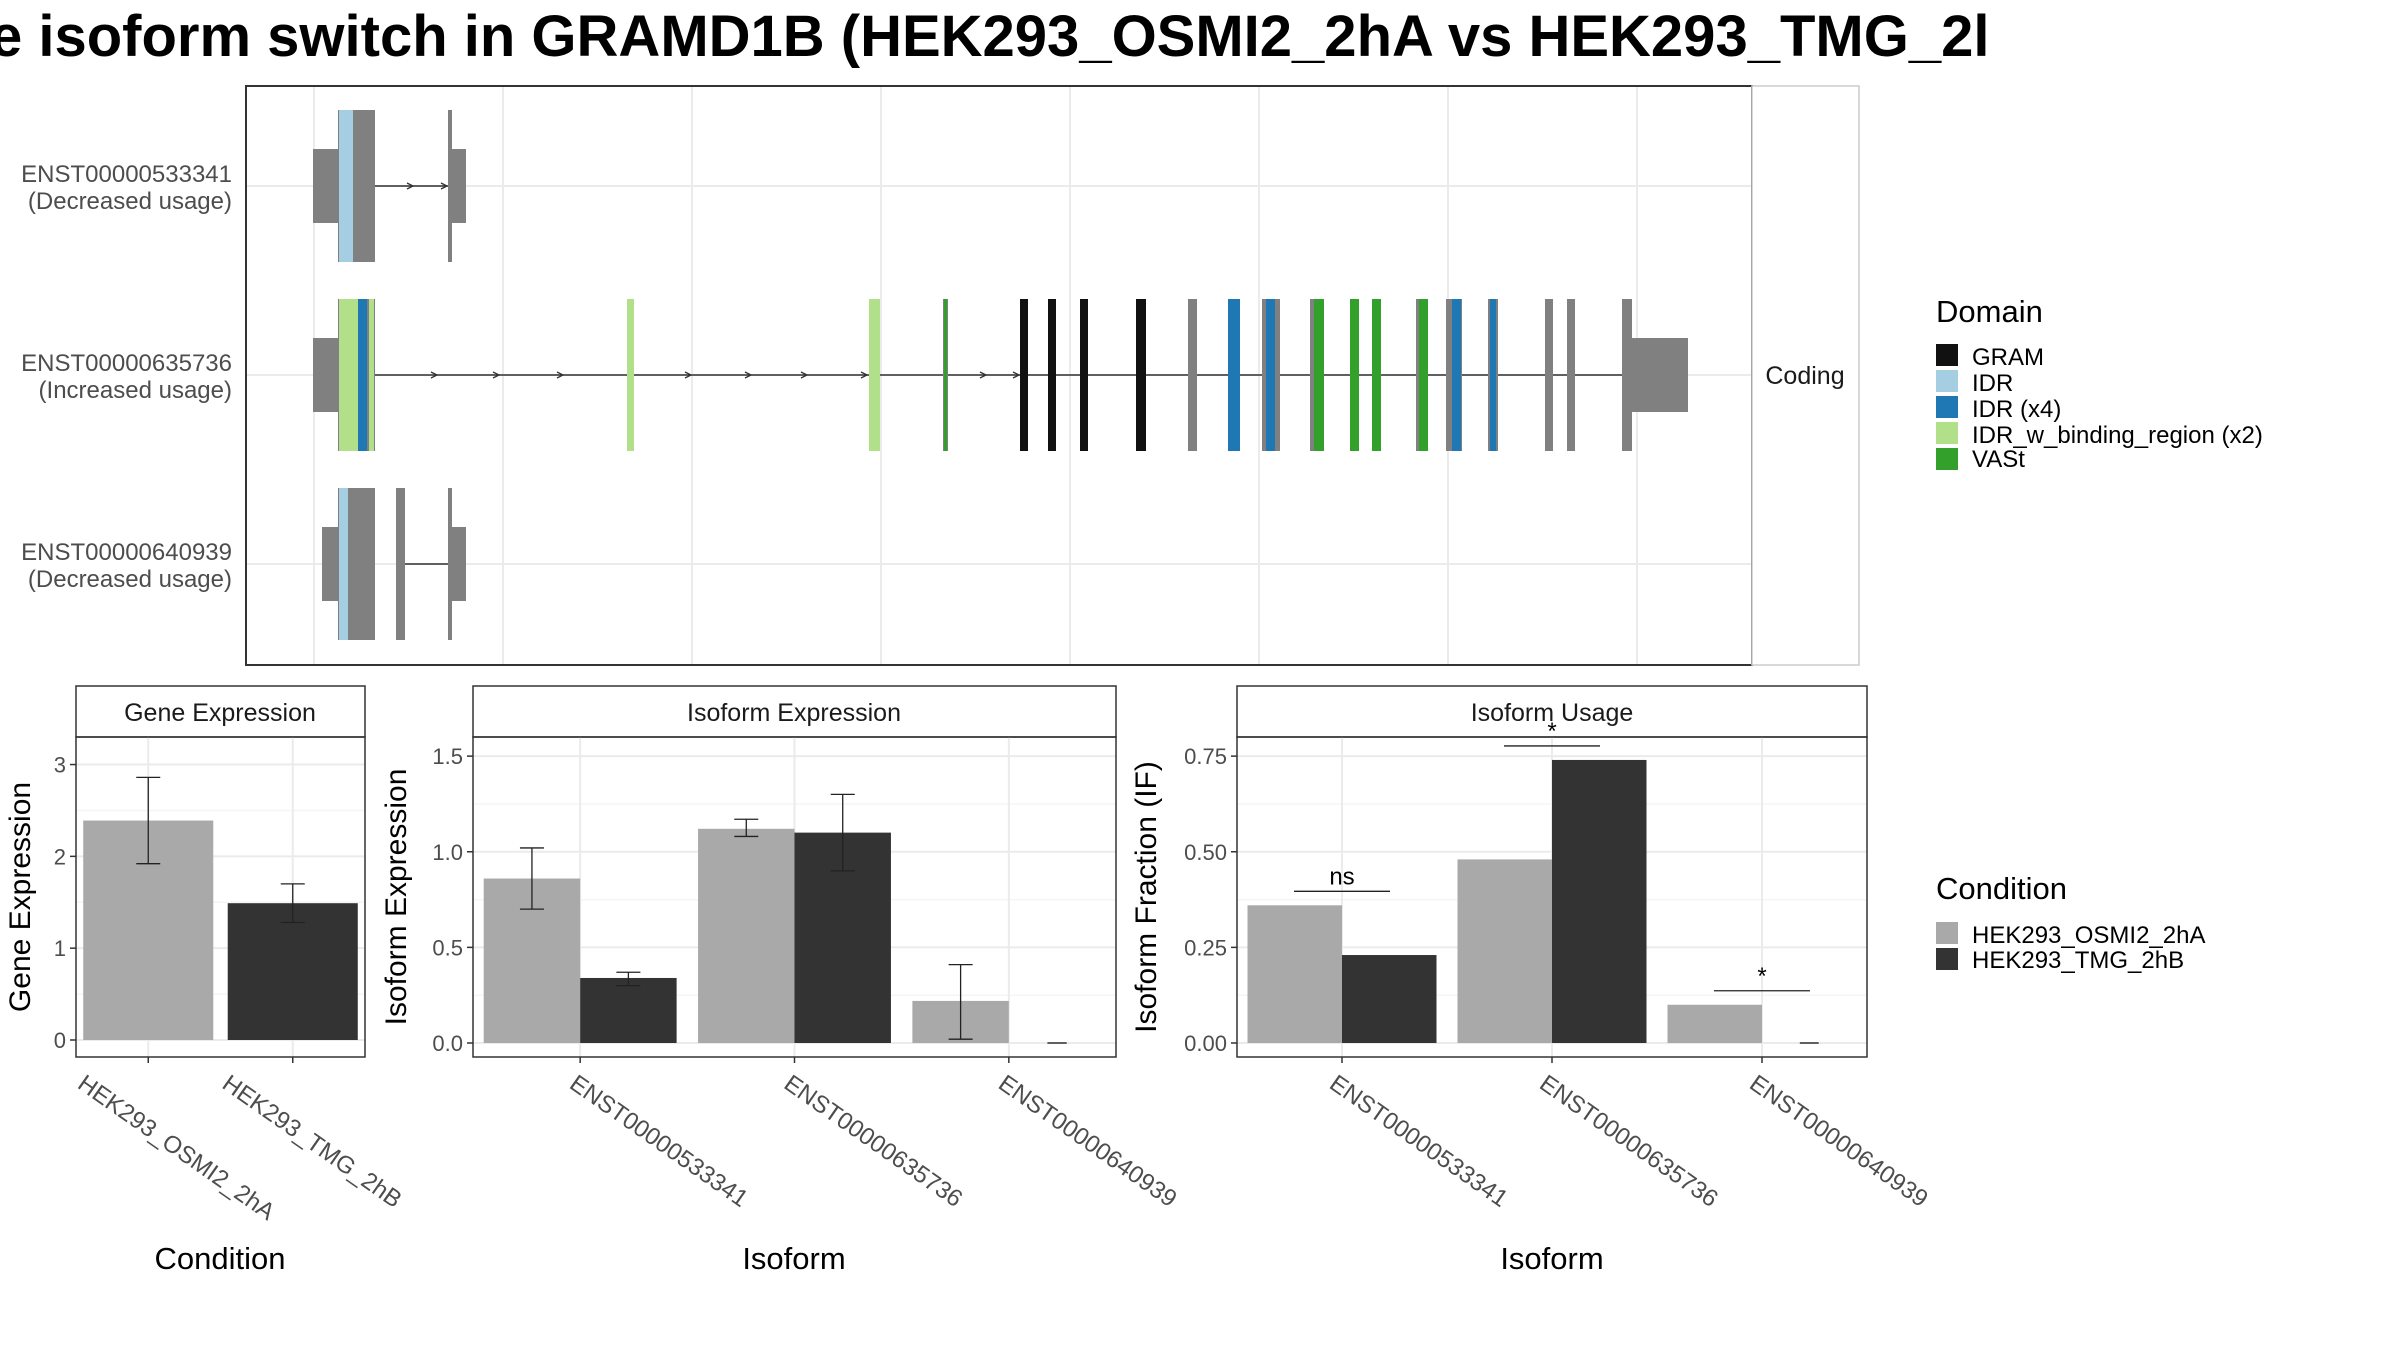 Image resolution: width=2400 pixels, height=1350 pixels. I want to click on isoform-usage-plot-border, so click(1552, 897).